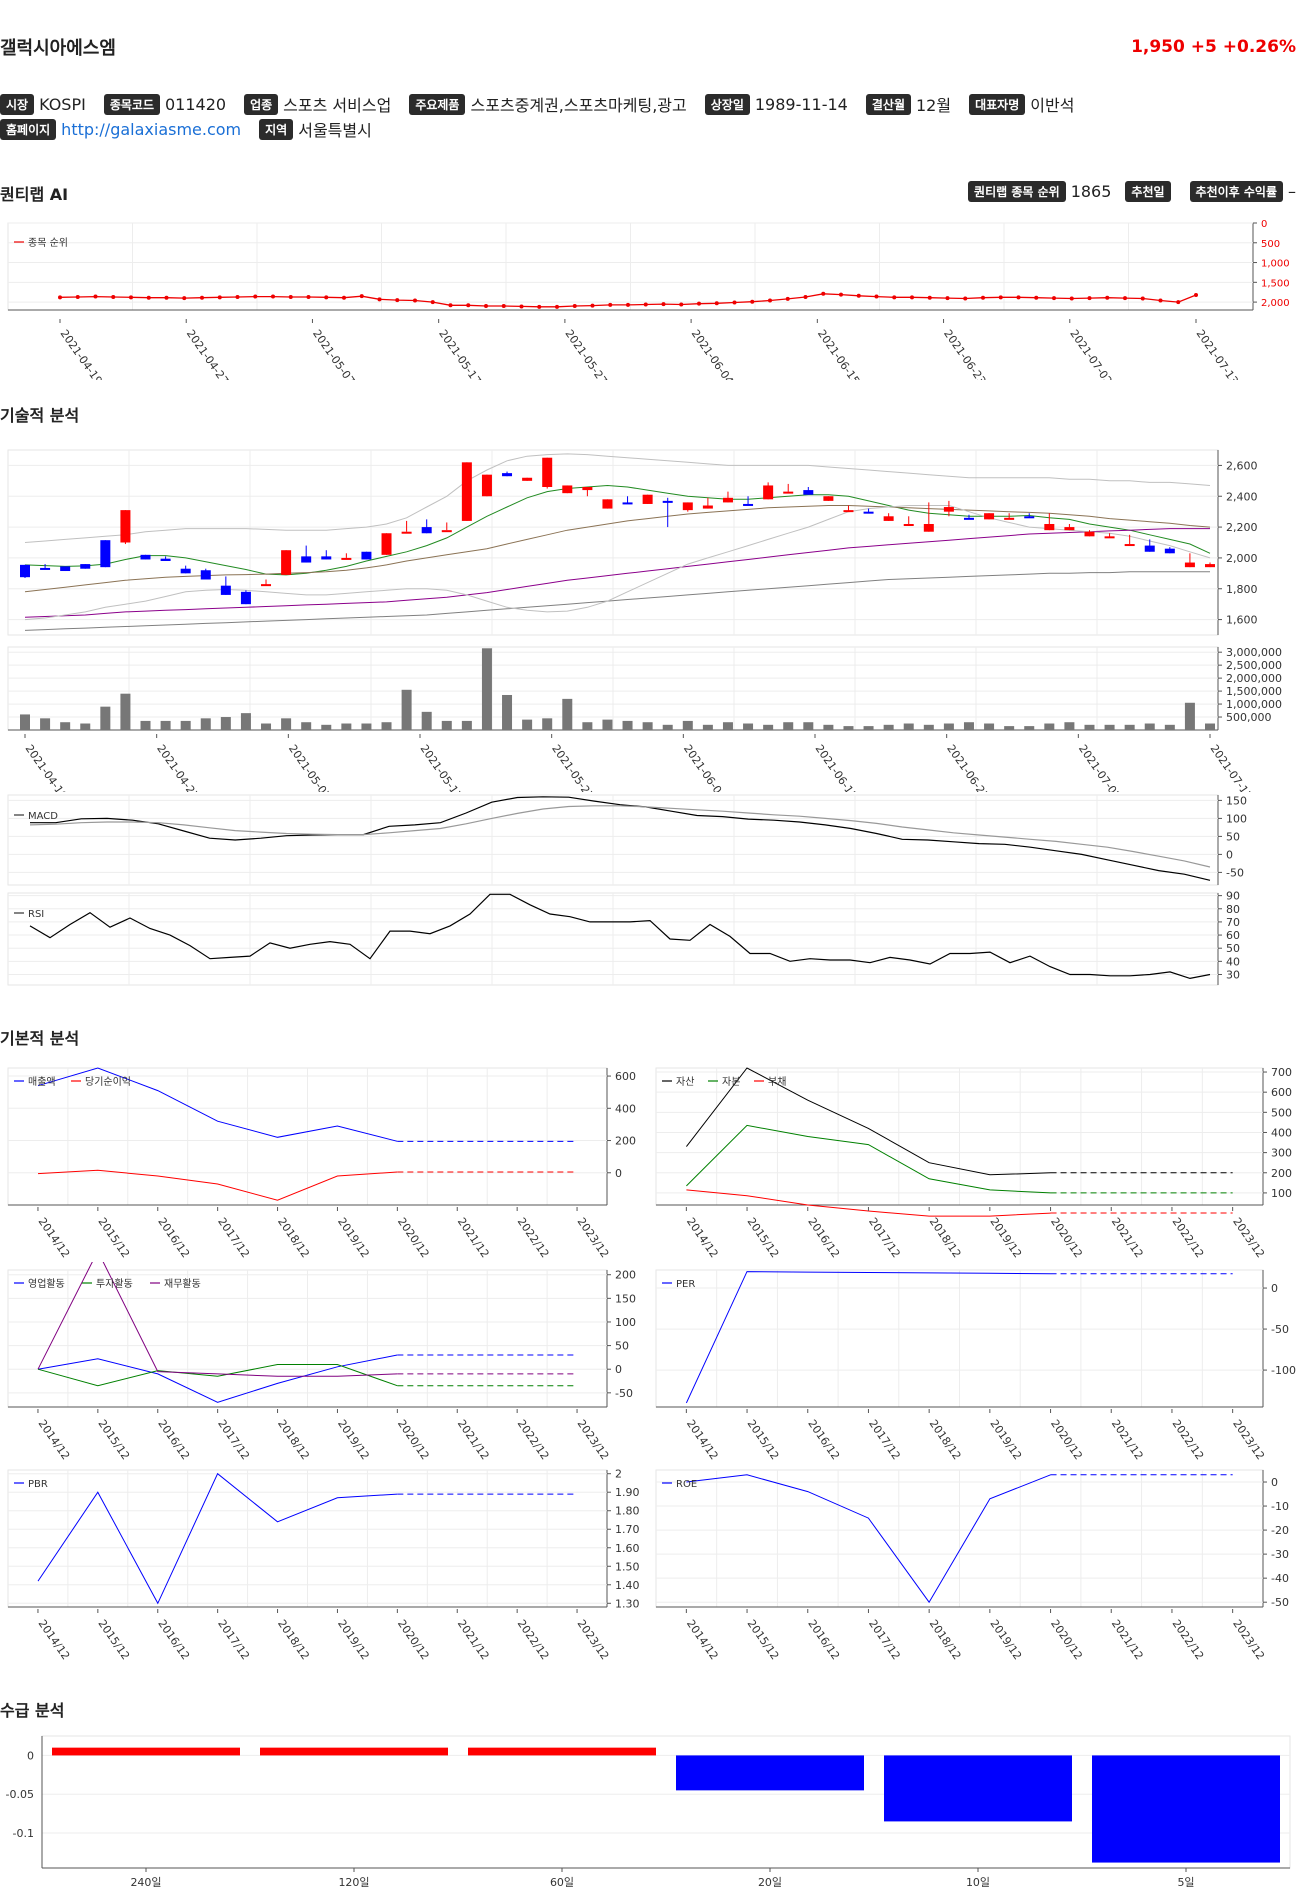 The width and height of the screenshot is (1296, 1893). Describe the element at coordinates (1236, 191) in the screenshot. I see `tag-return: 추천이후 수익률` at that location.